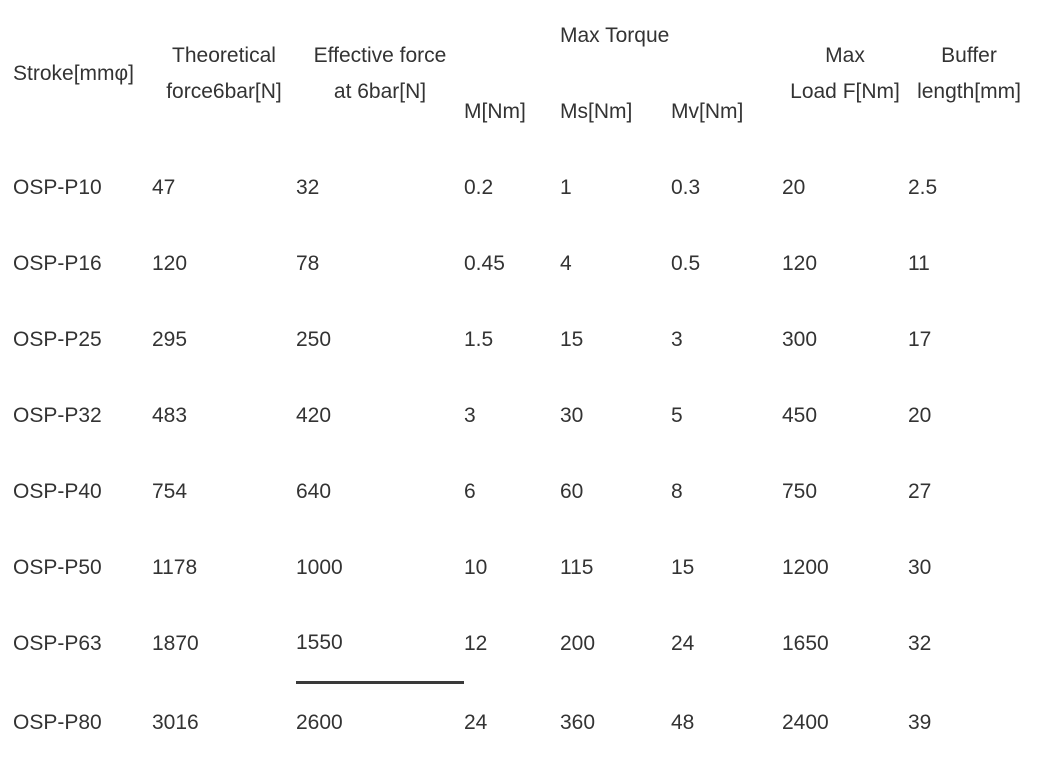 This screenshot has width=1043, height=759. I want to click on cell-torque-ms: 1, so click(566, 187).